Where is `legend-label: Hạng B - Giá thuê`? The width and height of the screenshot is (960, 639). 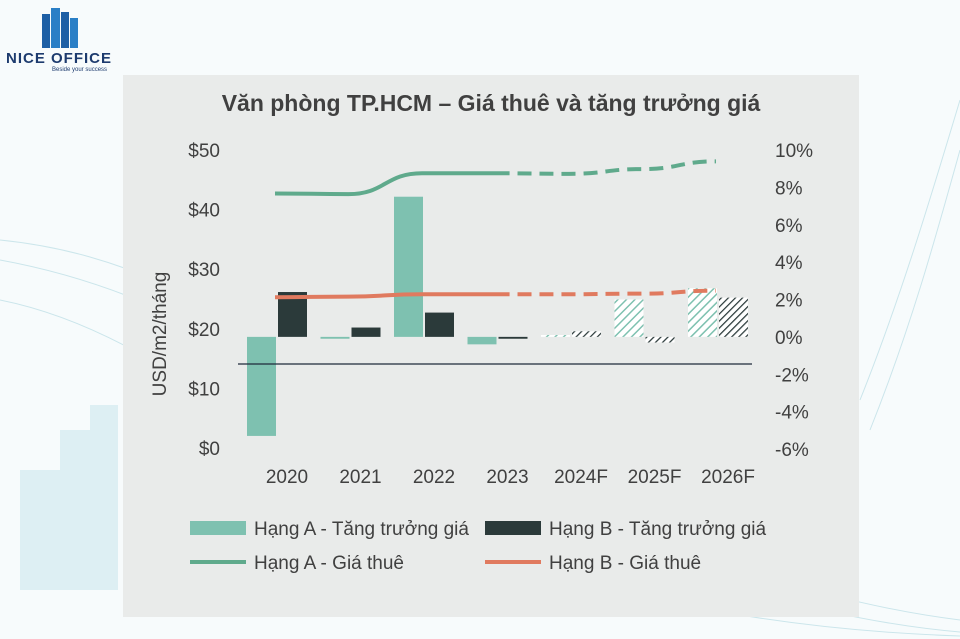
legend-label: Hạng B - Giá thuê is located at coordinates (625, 563).